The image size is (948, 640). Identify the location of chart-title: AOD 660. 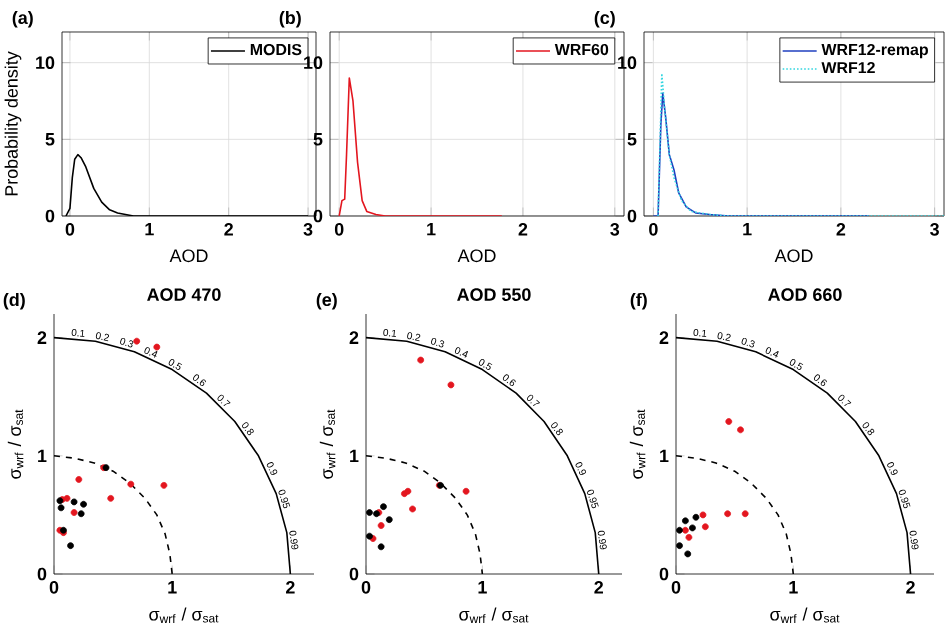
(805, 294).